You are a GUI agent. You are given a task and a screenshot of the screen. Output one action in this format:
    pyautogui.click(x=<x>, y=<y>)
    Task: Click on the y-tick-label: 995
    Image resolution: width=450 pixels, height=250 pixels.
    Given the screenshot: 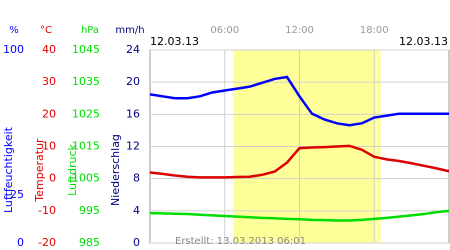 What is the action you would take?
    pyautogui.click(x=89, y=210)
    